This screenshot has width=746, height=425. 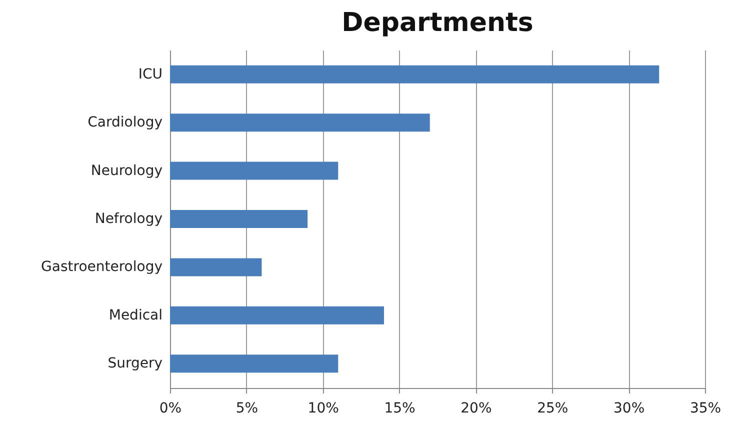 I want to click on x-tick-label: 35%, so click(x=706, y=408).